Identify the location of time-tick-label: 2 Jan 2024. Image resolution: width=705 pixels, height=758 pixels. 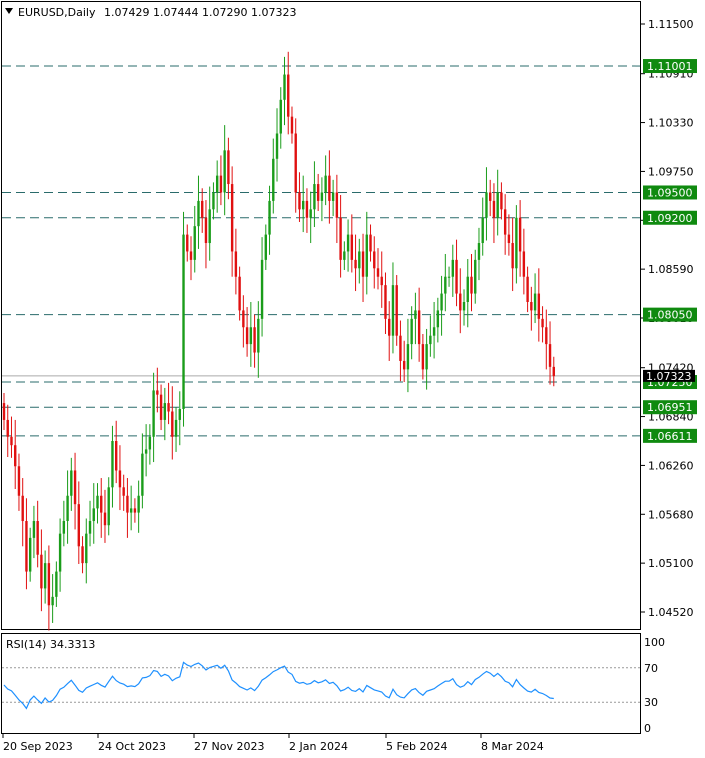
(318, 746).